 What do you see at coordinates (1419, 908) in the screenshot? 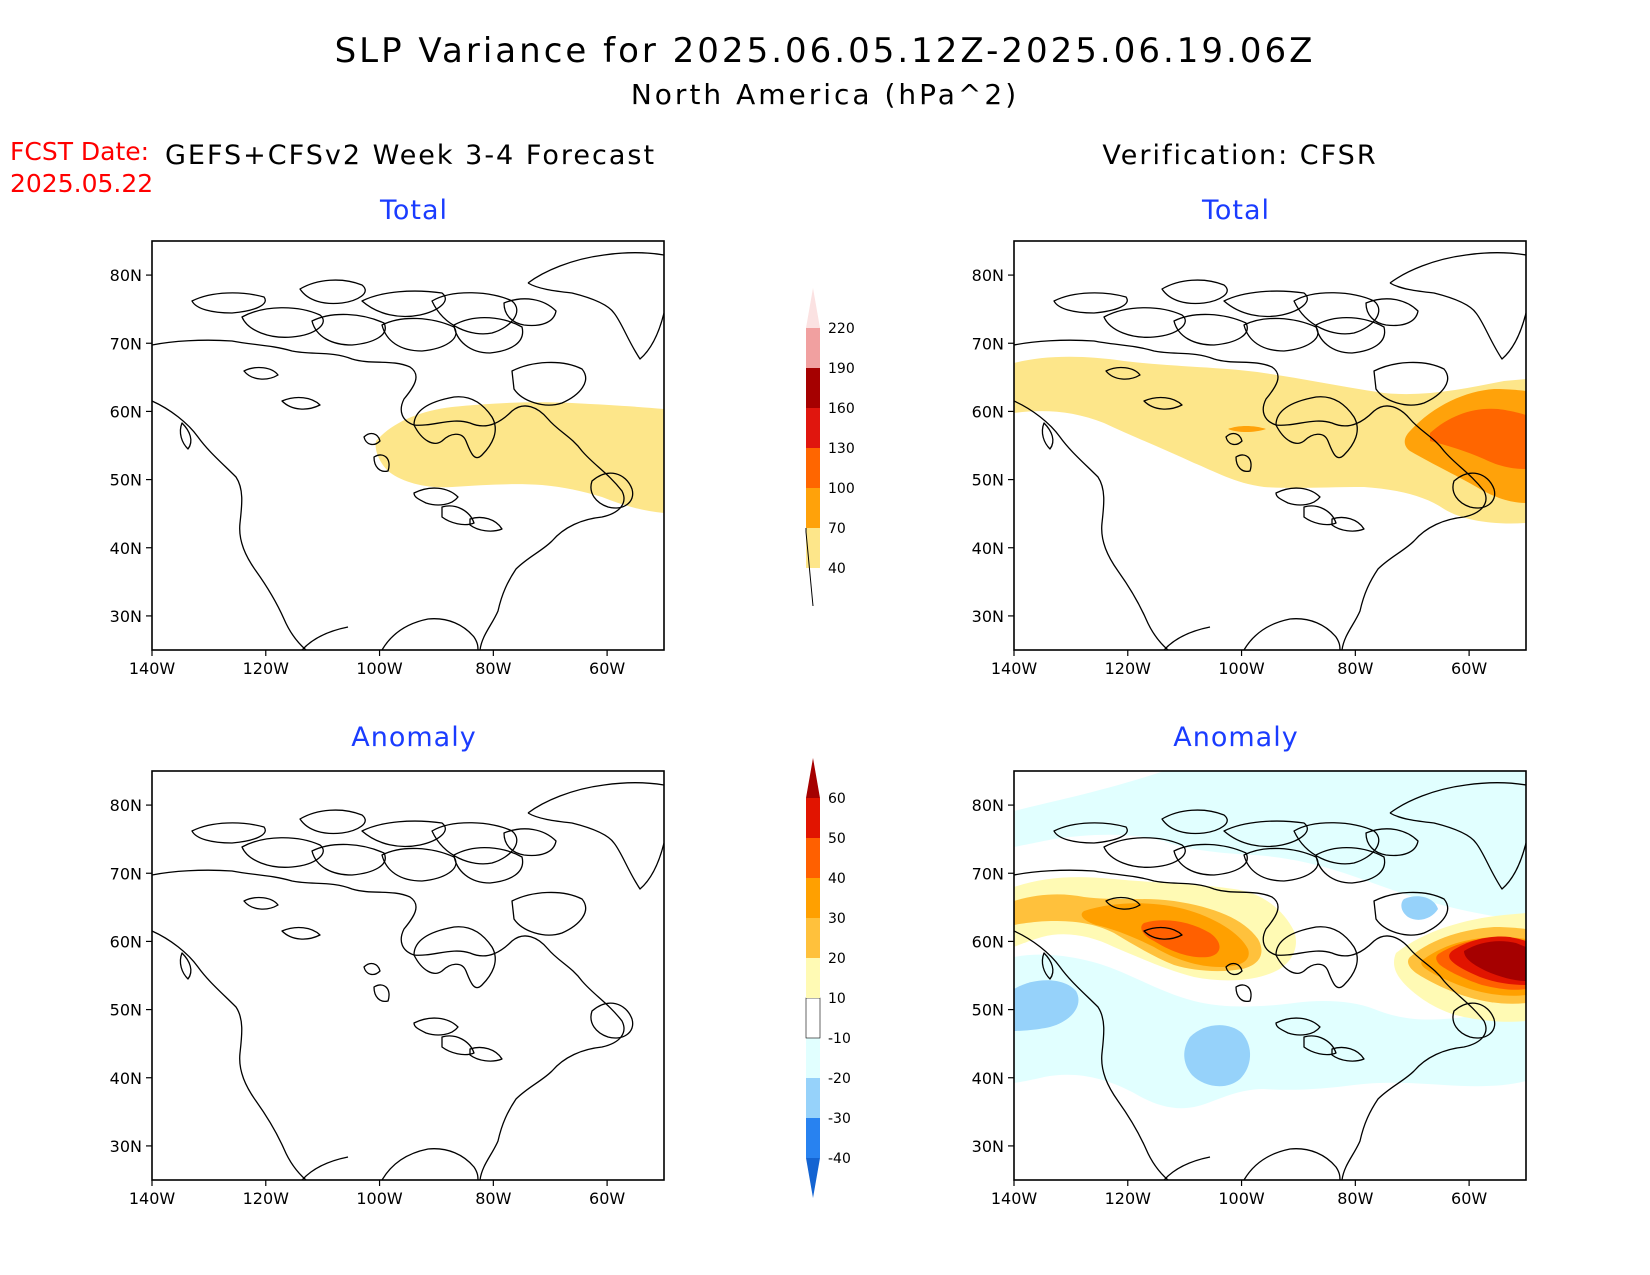
I see `shaded-region-neg20-neg30-north` at bounding box center [1419, 908].